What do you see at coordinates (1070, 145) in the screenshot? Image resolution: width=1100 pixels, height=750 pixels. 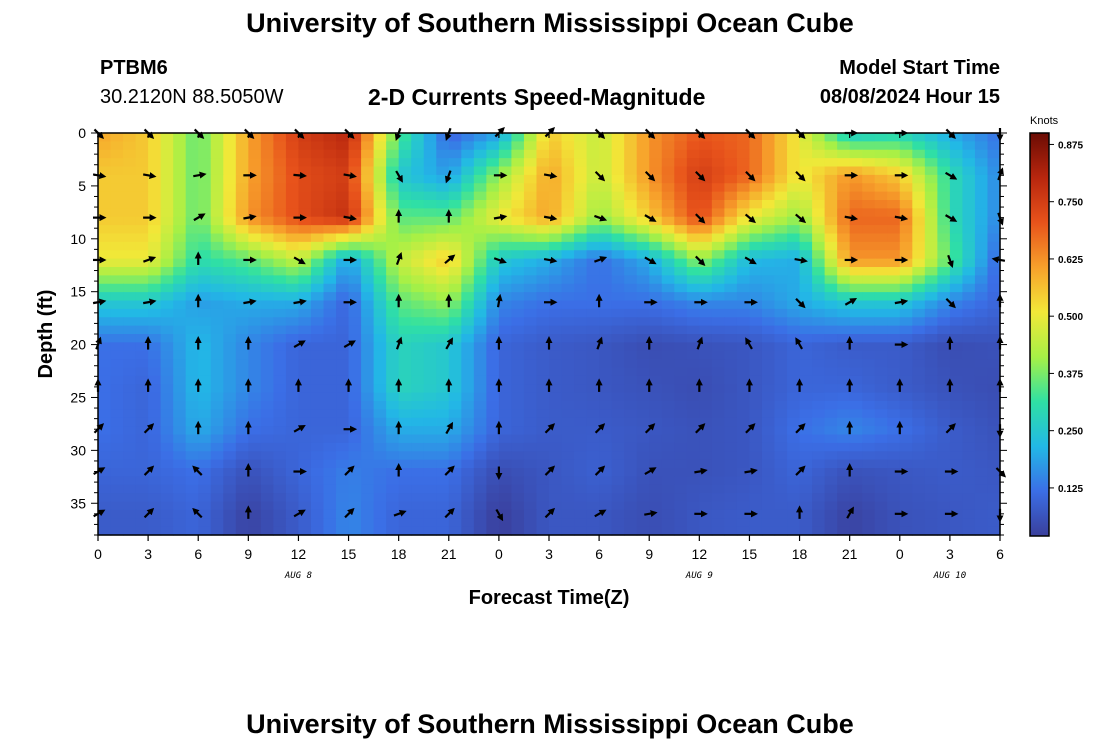 I see `colorbar-tick-label: 0.875` at bounding box center [1070, 145].